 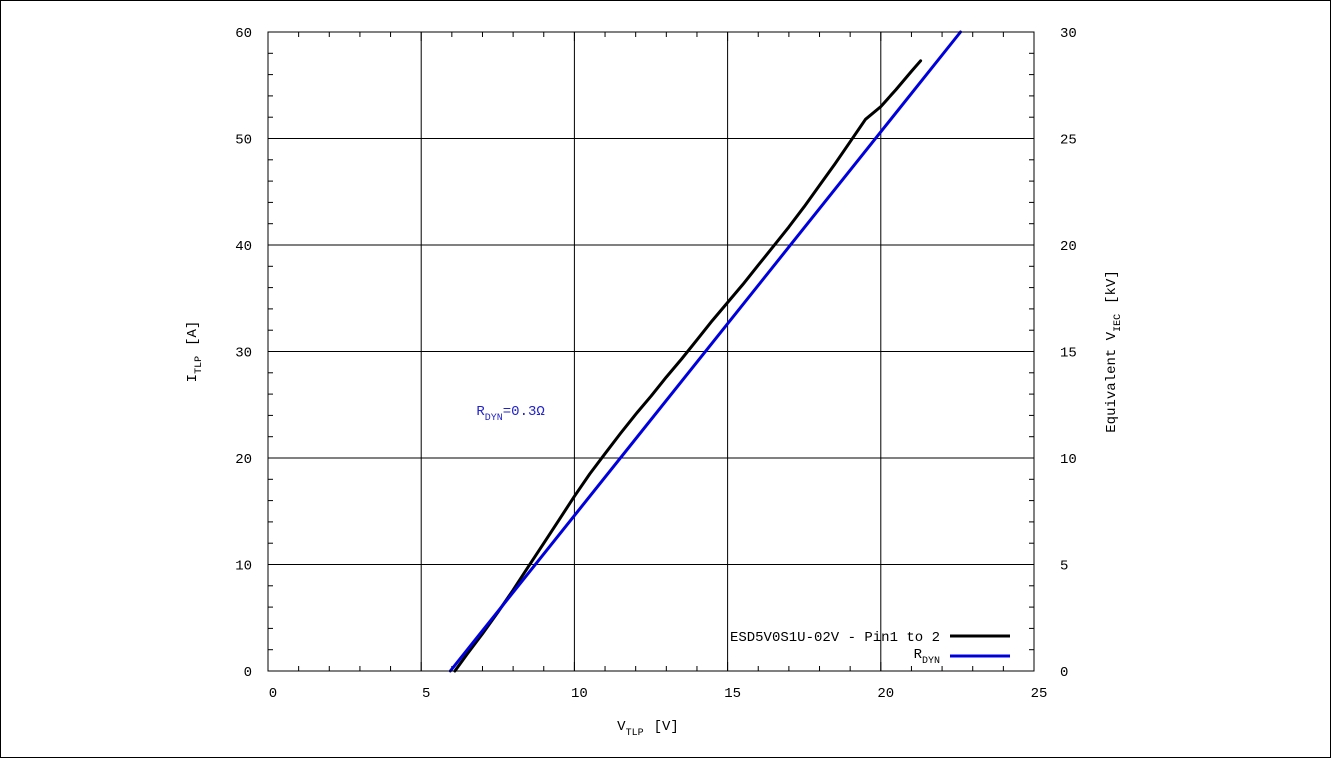 What do you see at coordinates (195, 352) in the screenshot?
I see `y-axis-label: ITLP [A]` at bounding box center [195, 352].